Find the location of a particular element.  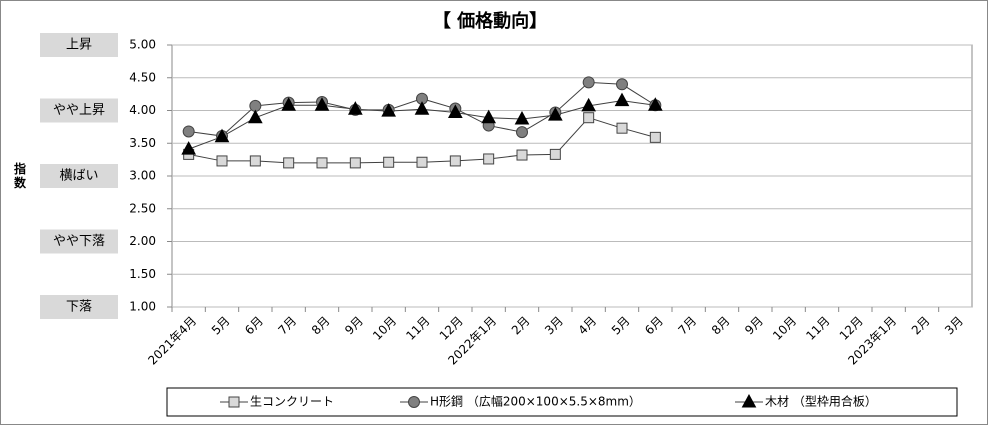

y-tick-label: 4.50 is located at coordinates (142, 77).